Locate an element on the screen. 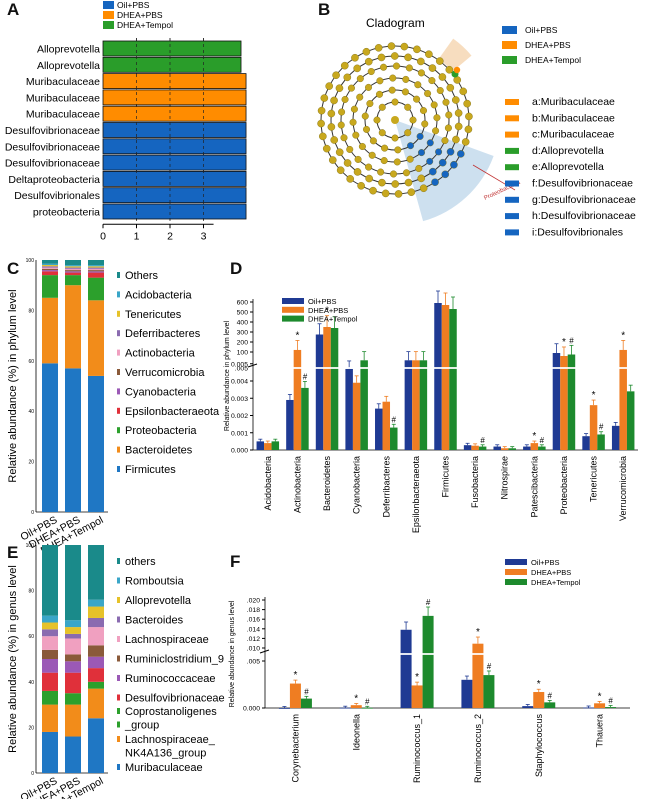 Image resolution: width=650 pixels, height=799 pixels. legend-label: DHEA+PBS is located at coordinates (551, 572).